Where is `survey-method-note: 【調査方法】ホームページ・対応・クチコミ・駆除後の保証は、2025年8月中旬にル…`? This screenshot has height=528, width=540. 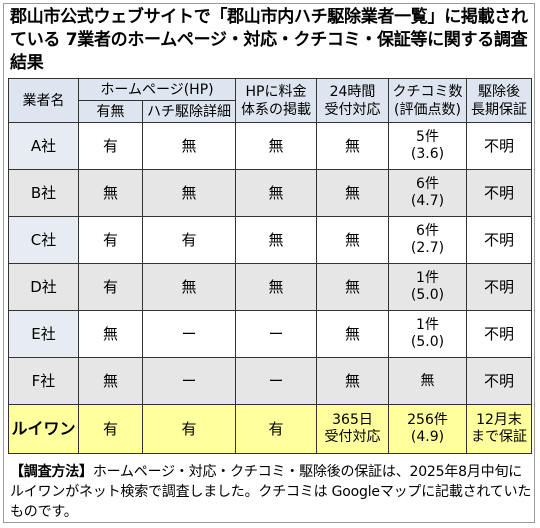
survey-method-note: 【調査方法】ホームページ・対応・クチコミ・駆除後の保証は、2025年8月中旬にル… is located at coordinates (271, 492).